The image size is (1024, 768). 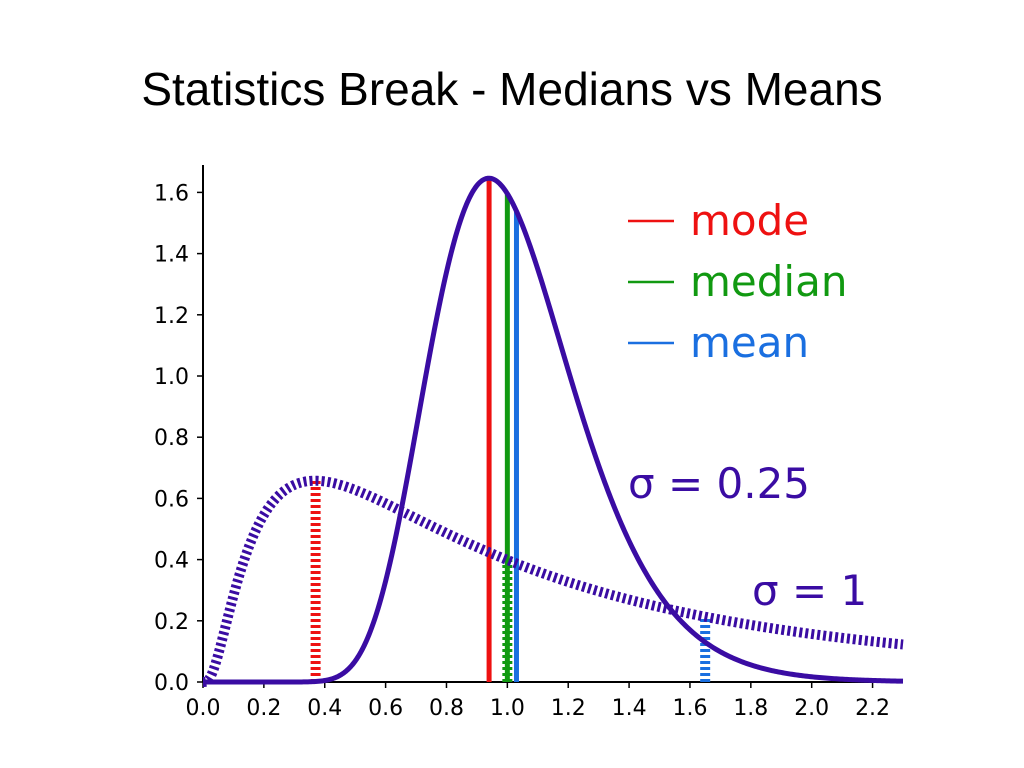 I want to click on x-tick-label: 1.8, so click(x=750, y=708).